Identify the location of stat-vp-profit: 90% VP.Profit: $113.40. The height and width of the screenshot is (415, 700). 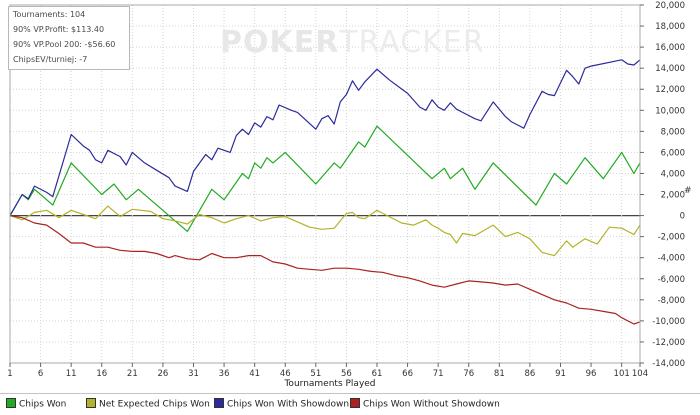
(59, 29).